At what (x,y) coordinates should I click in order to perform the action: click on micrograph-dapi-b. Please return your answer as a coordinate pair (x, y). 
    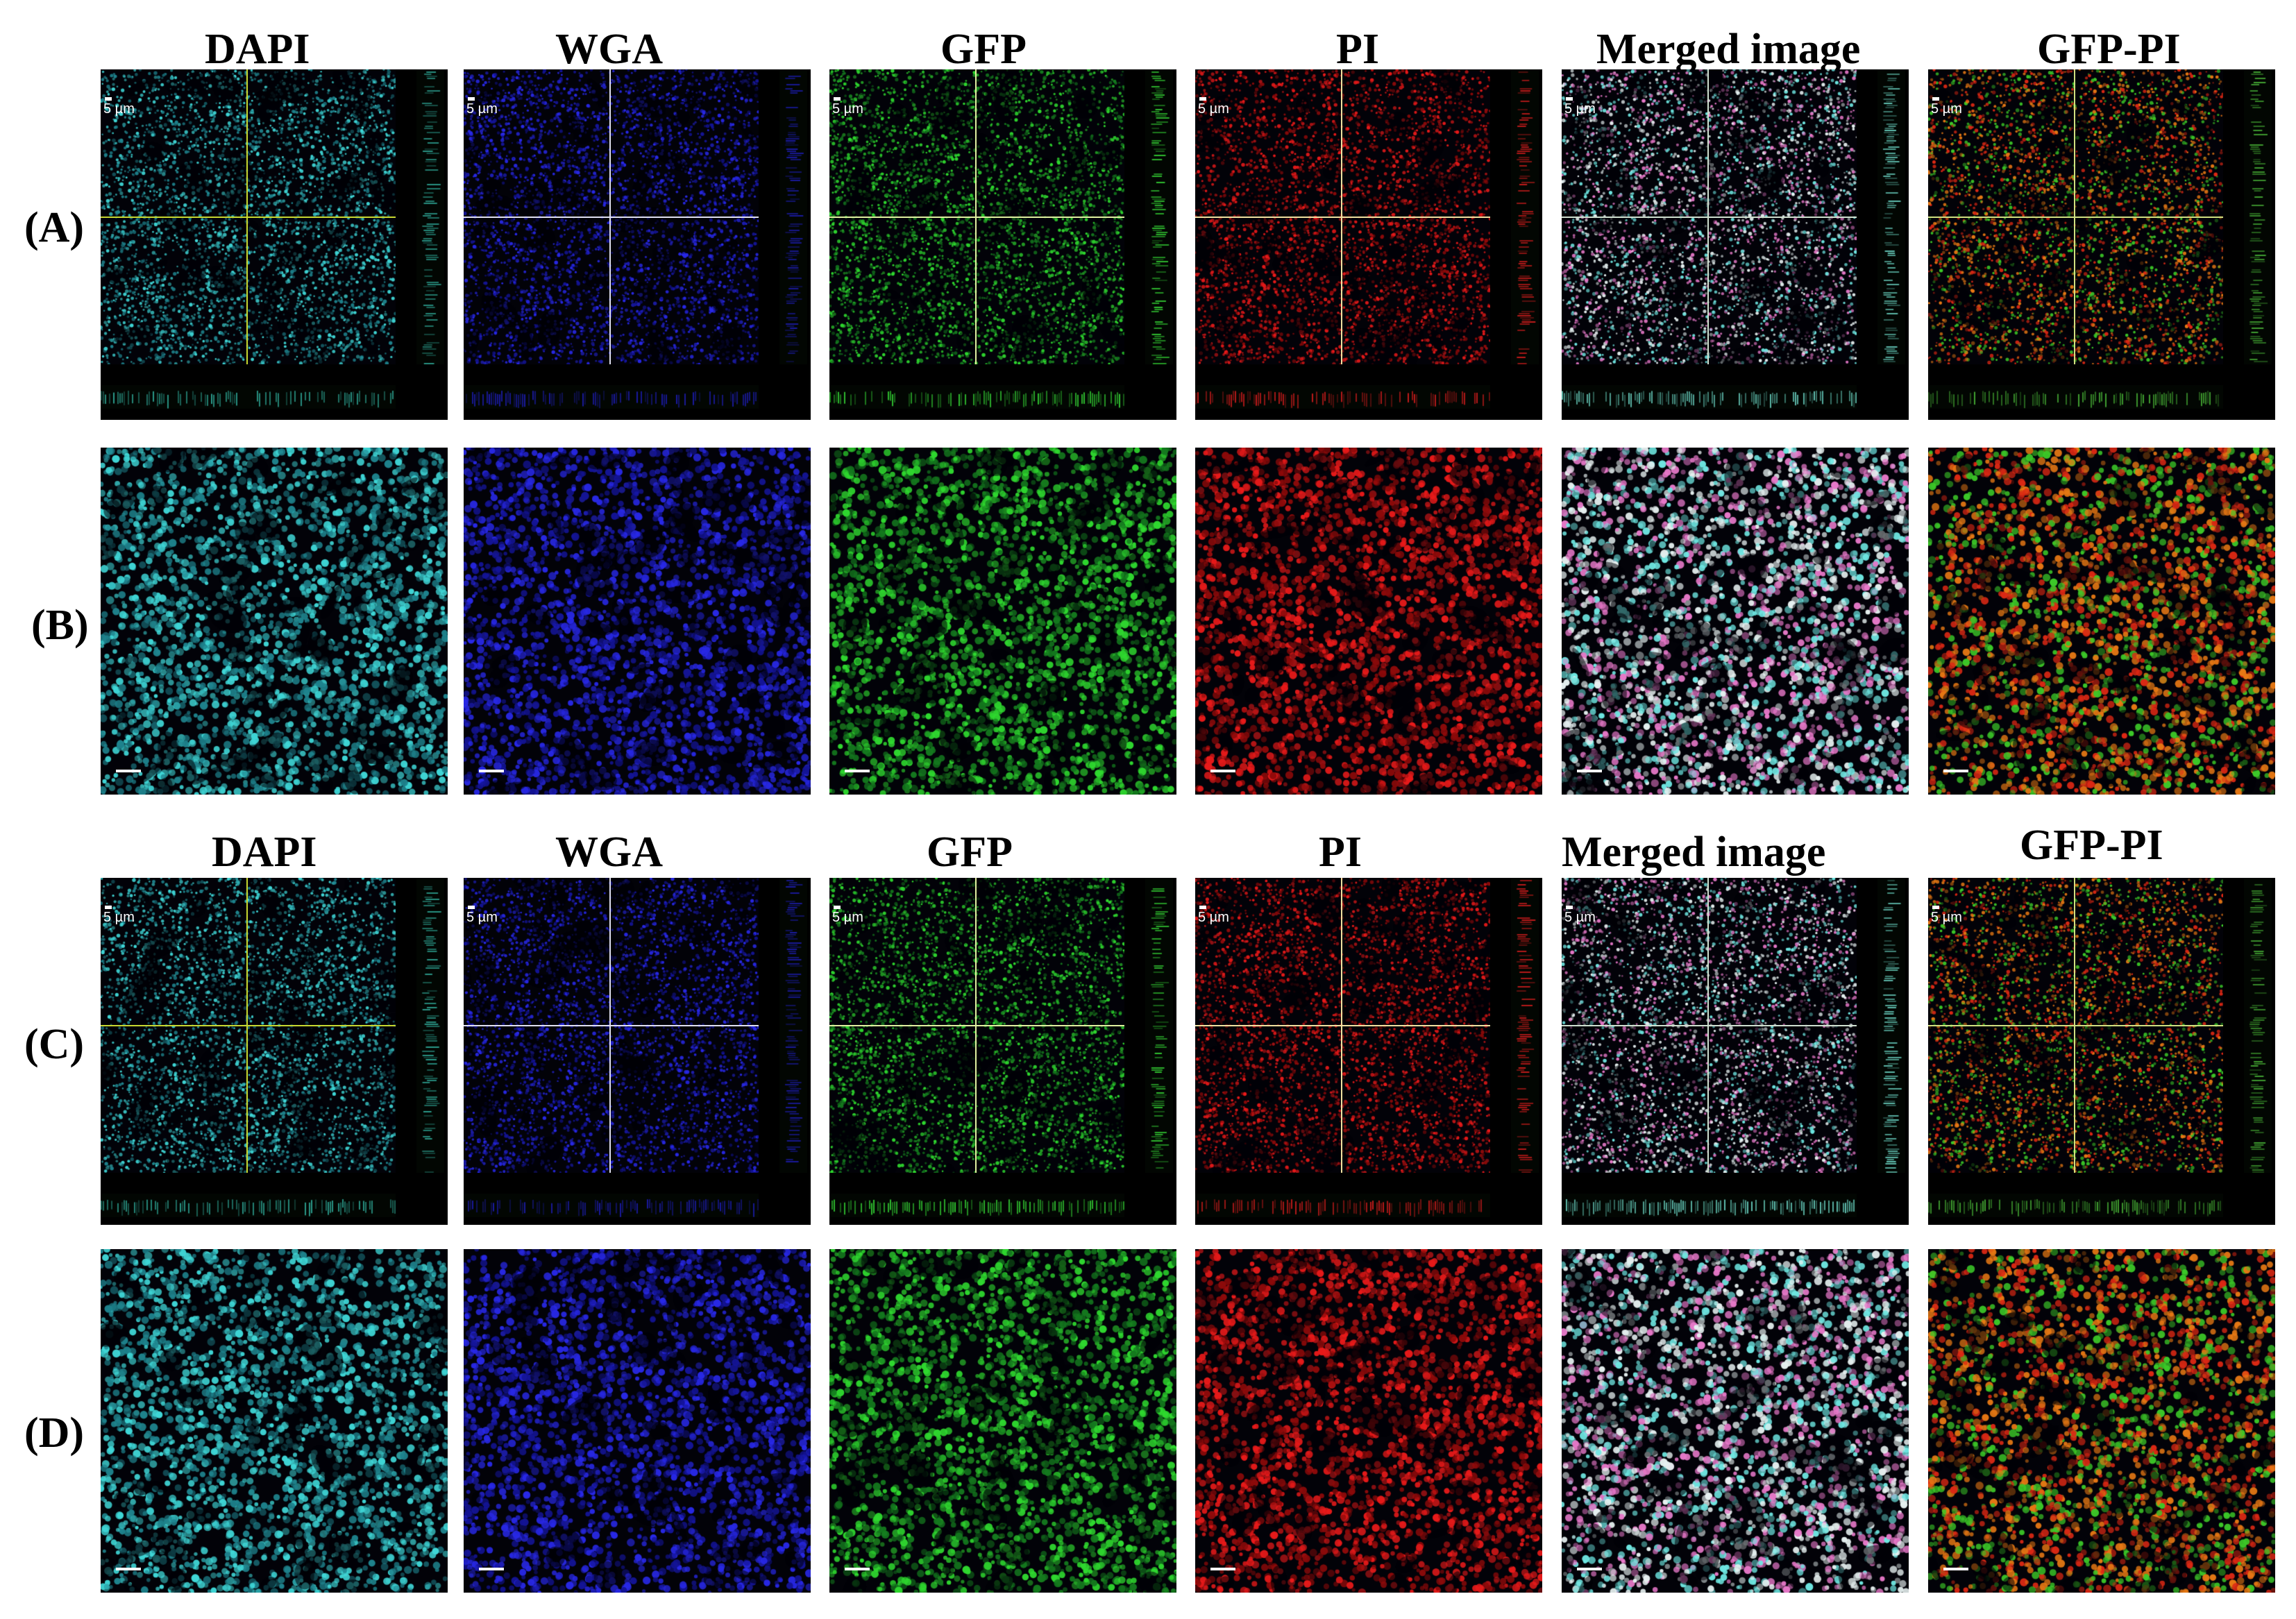
    Looking at the image, I should click on (274, 621).